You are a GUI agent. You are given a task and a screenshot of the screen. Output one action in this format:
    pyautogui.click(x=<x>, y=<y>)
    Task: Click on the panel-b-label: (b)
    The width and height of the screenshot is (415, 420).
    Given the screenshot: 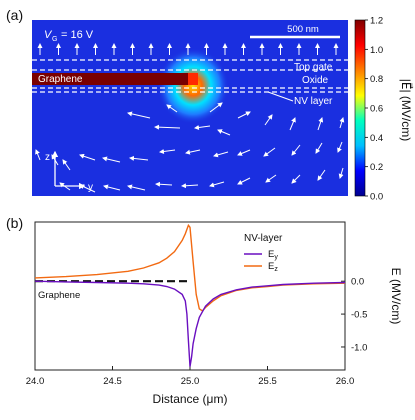 What is the action you would take?
    pyautogui.click(x=14, y=223)
    